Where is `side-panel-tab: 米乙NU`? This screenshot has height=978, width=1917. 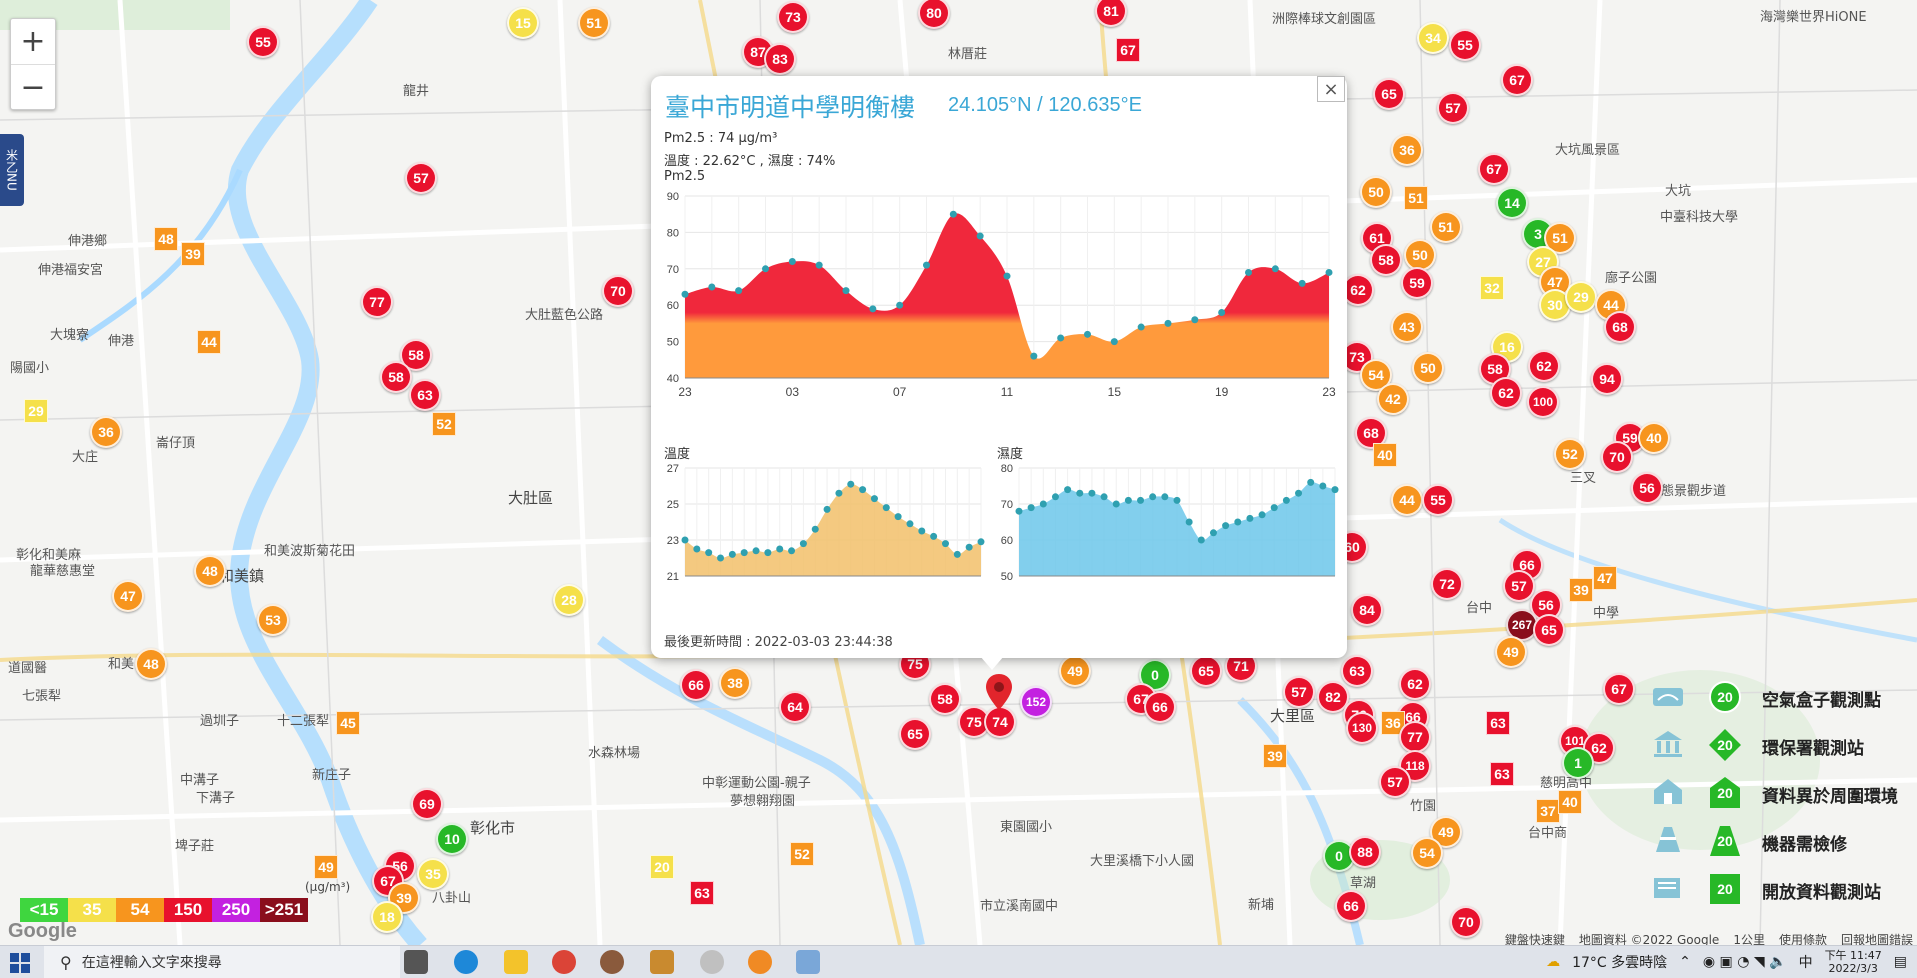 side-panel-tab: 米乙NU is located at coordinates (12, 170).